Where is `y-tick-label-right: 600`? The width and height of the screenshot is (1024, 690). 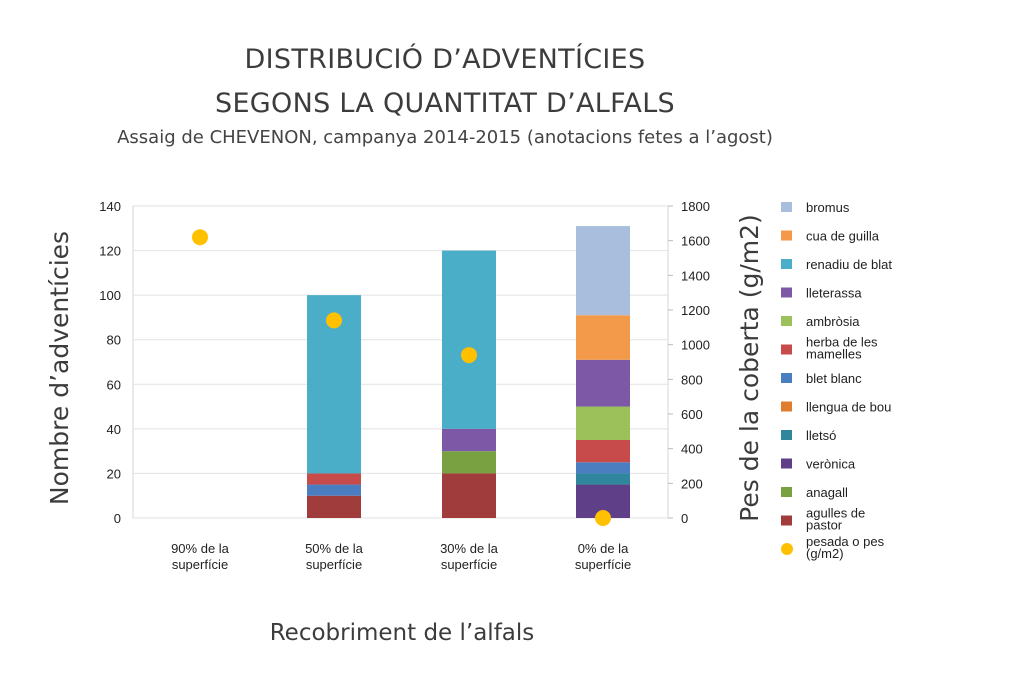
y-tick-label-right: 600 is located at coordinates (692, 414).